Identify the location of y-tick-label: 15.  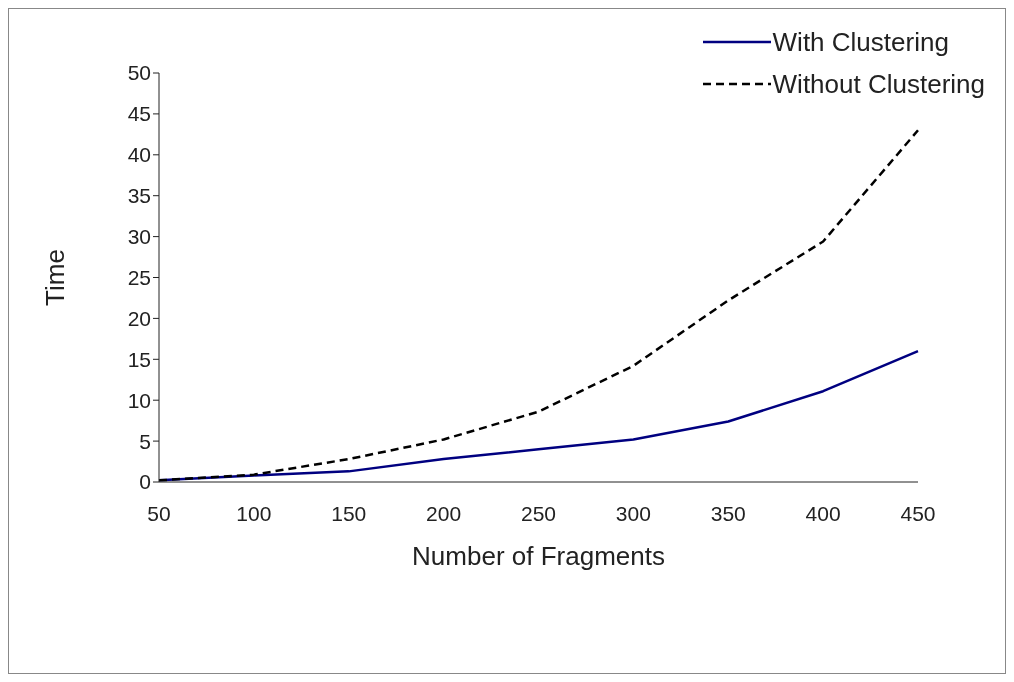
(139, 359).